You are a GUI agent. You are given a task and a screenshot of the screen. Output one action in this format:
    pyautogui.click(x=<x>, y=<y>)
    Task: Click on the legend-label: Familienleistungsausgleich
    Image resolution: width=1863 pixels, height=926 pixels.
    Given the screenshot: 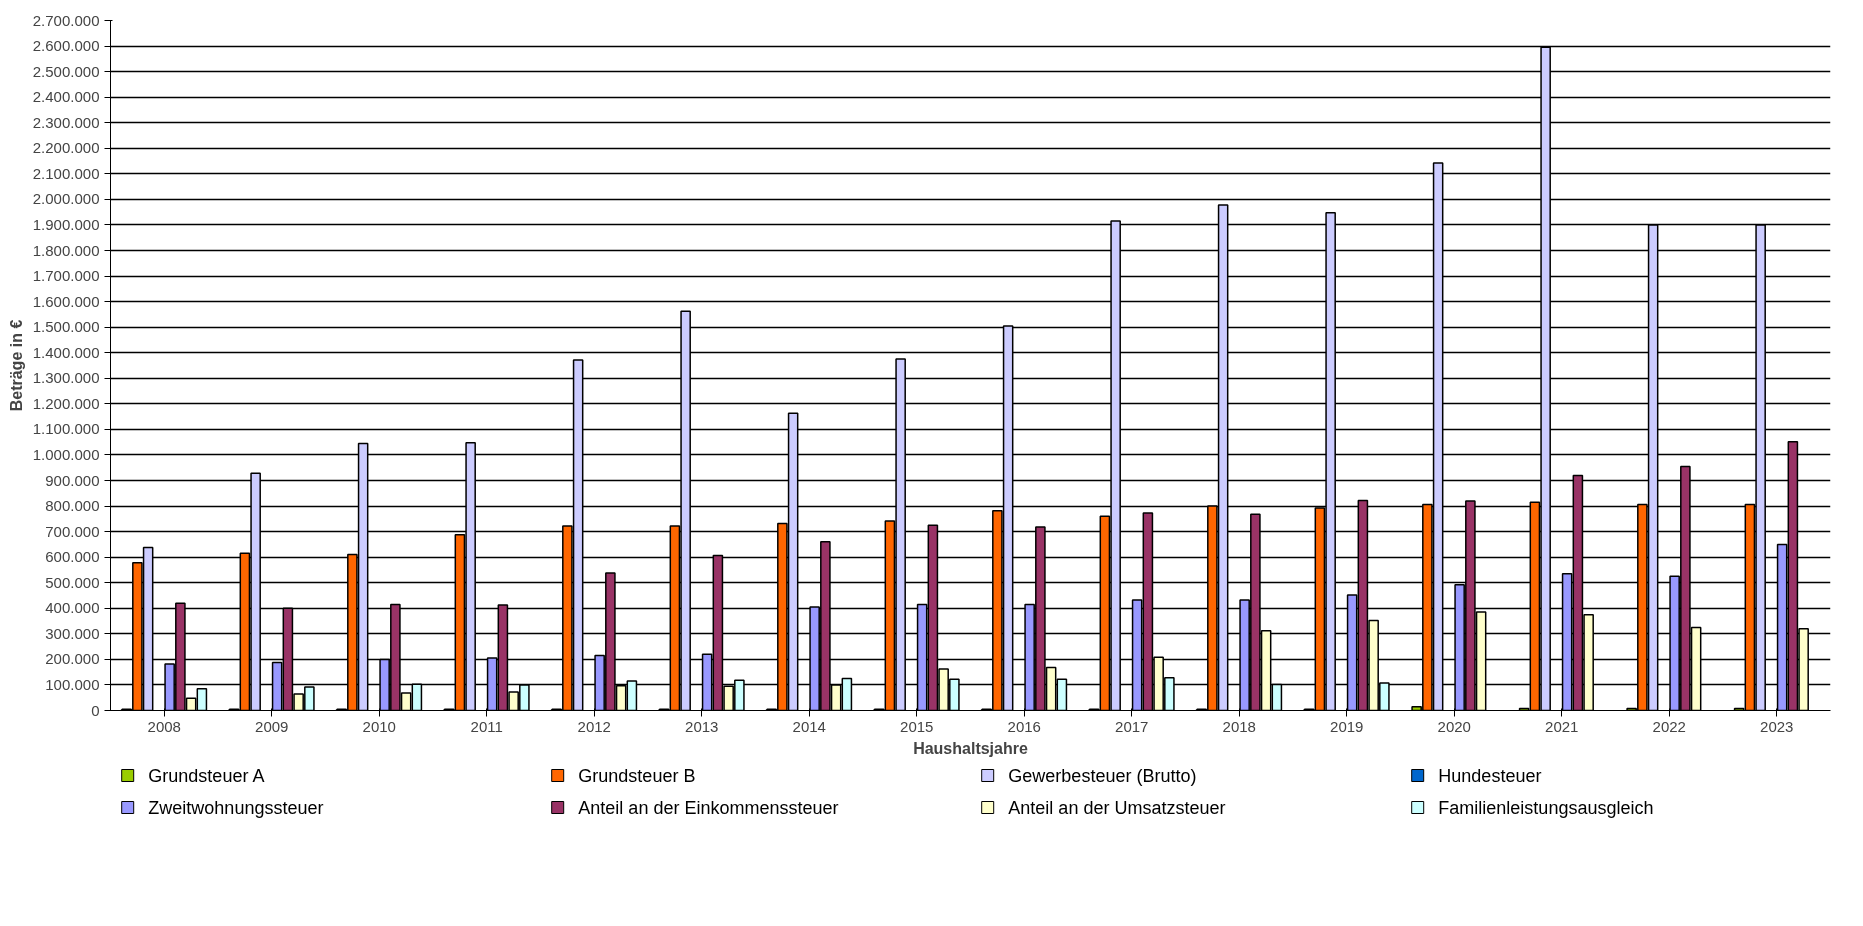 What is the action you would take?
    pyautogui.click(x=1546, y=807)
    